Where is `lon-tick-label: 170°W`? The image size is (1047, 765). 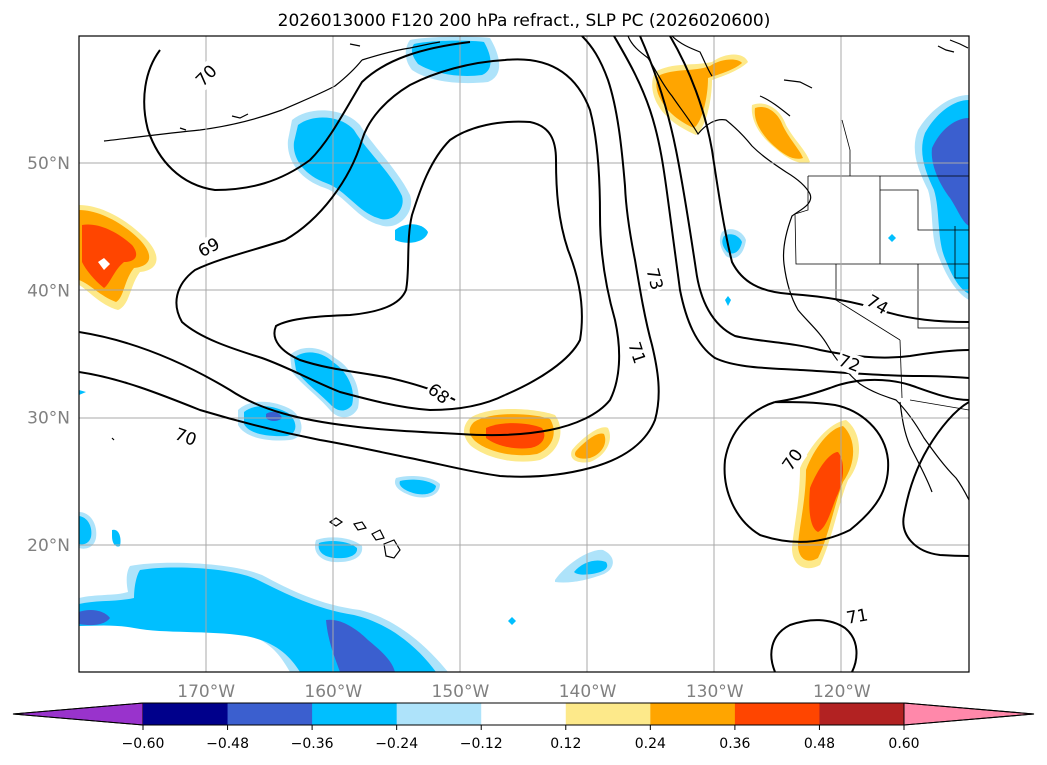
lon-tick-label: 170°W is located at coordinates (206, 692).